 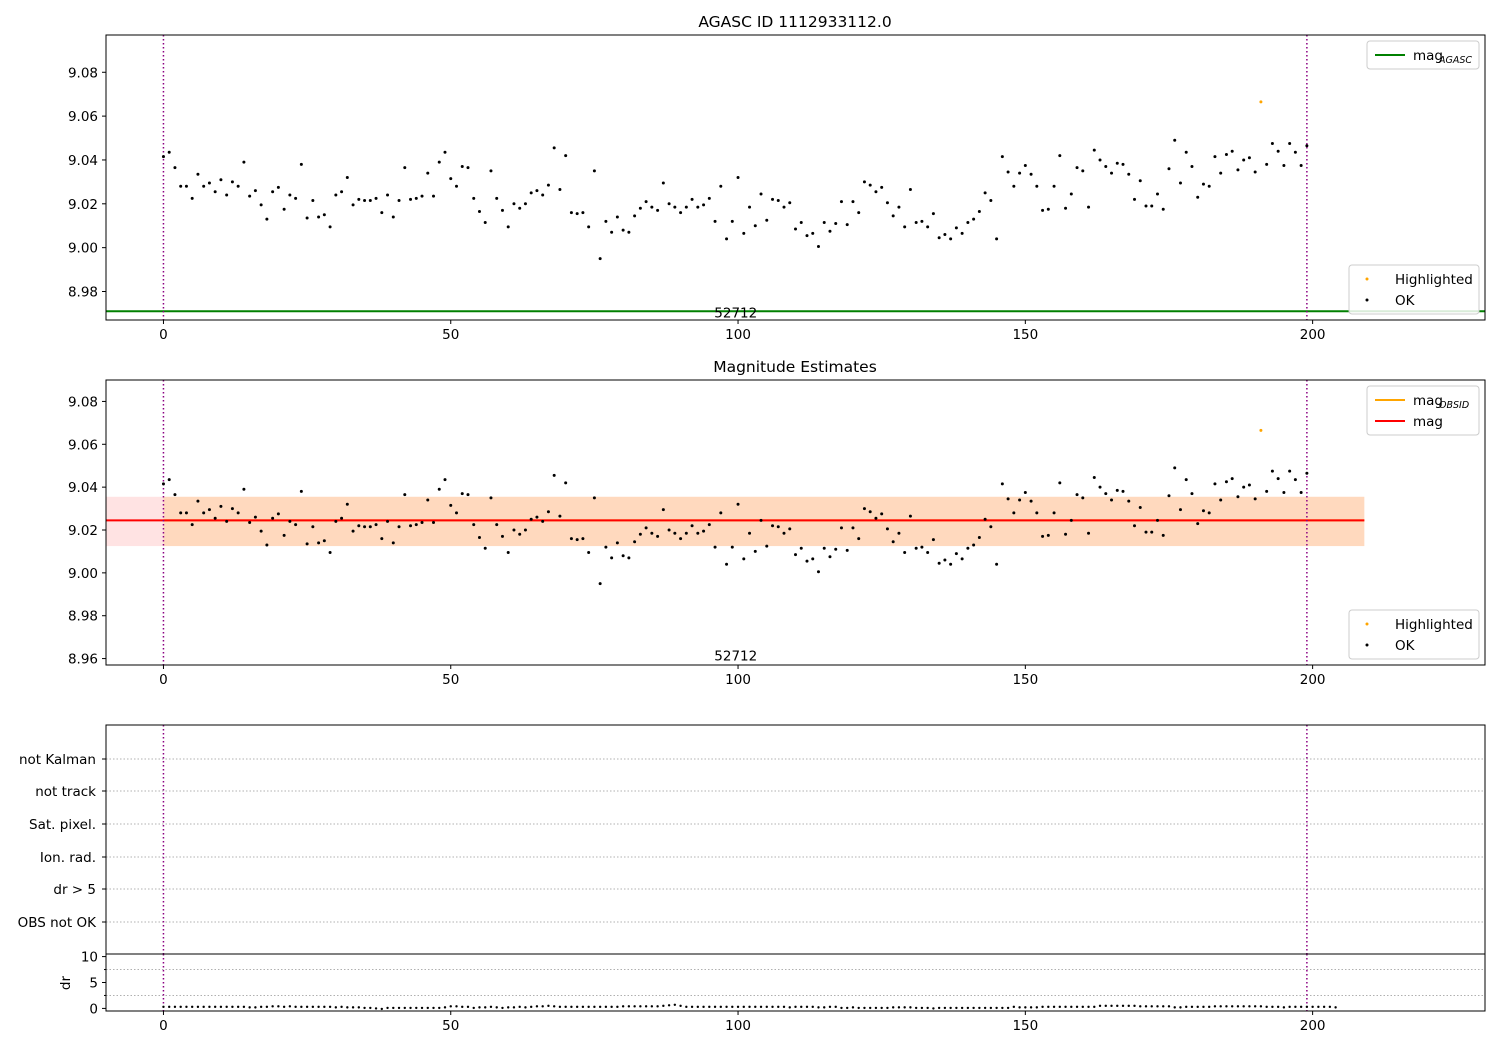 I want to click on y-tick-label: 9.00, so click(x=83, y=249).